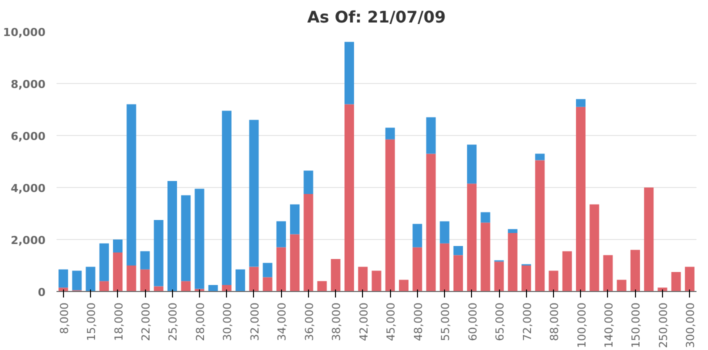  Describe the element at coordinates (28, 188) in the screenshot. I see `y-tick-label: 4,000` at that location.